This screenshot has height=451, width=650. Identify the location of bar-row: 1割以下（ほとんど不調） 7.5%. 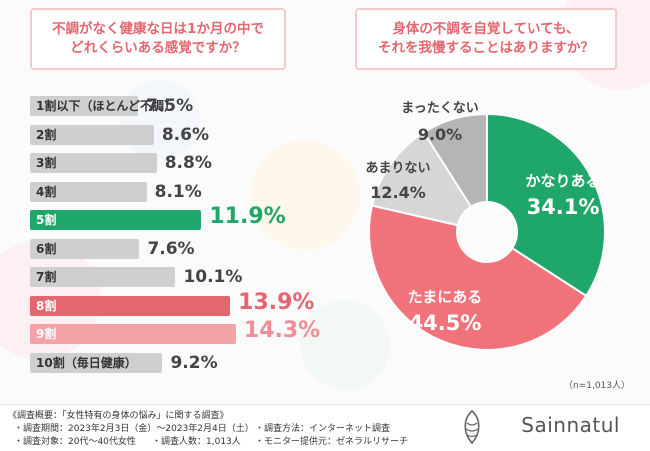
(124, 106).